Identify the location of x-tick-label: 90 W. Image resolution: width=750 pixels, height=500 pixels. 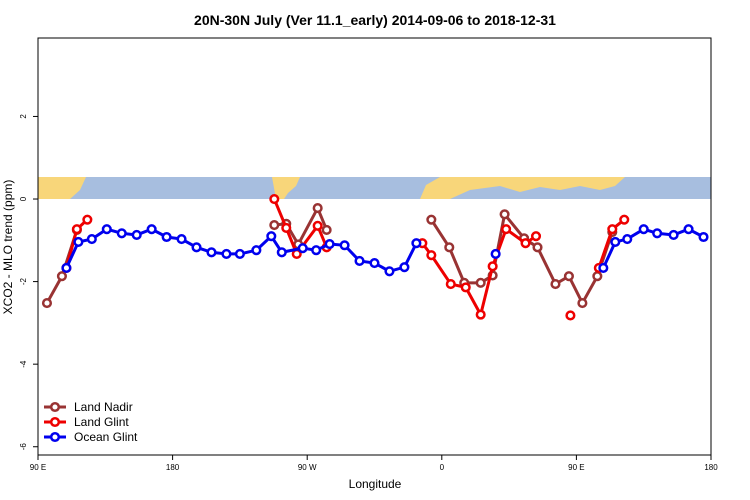
(307, 467).